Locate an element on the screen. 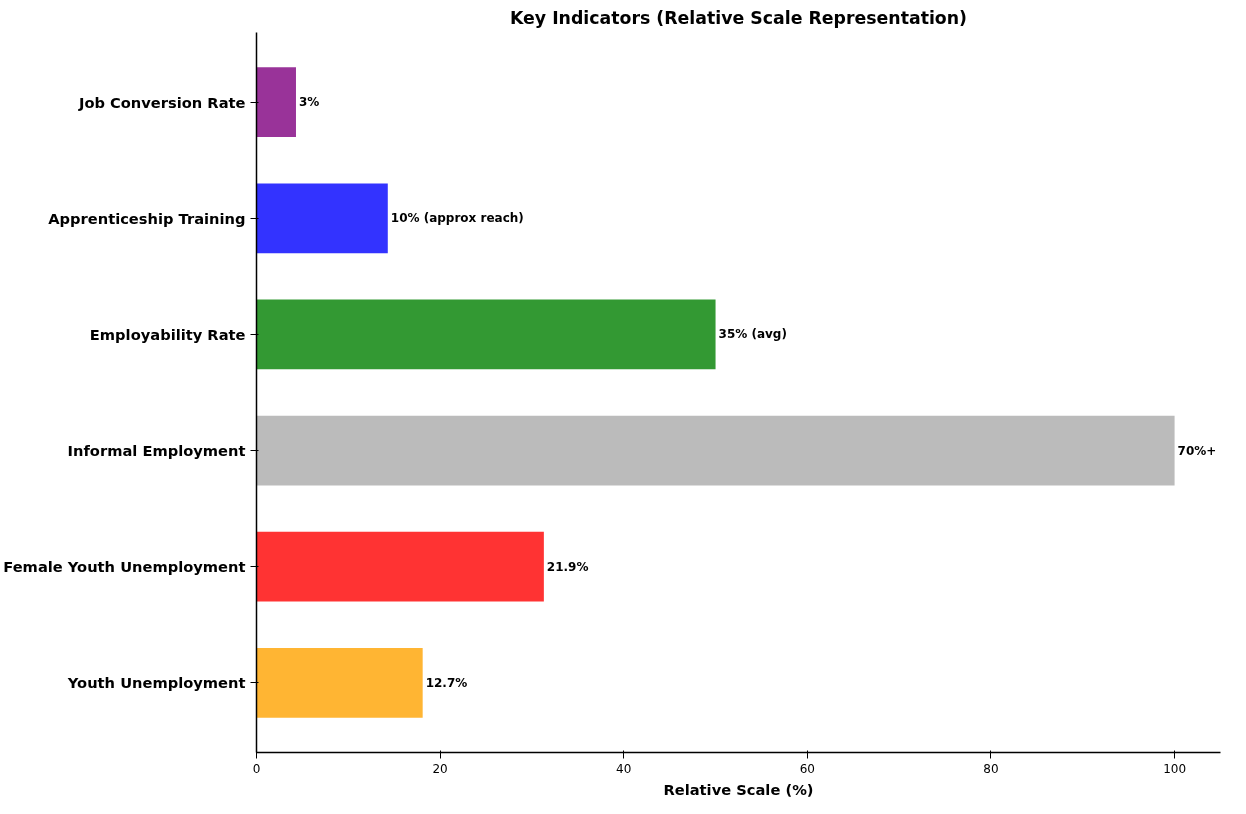 The image size is (1246, 814). y-tick-label: Youth Unemployment is located at coordinates (156, 683).